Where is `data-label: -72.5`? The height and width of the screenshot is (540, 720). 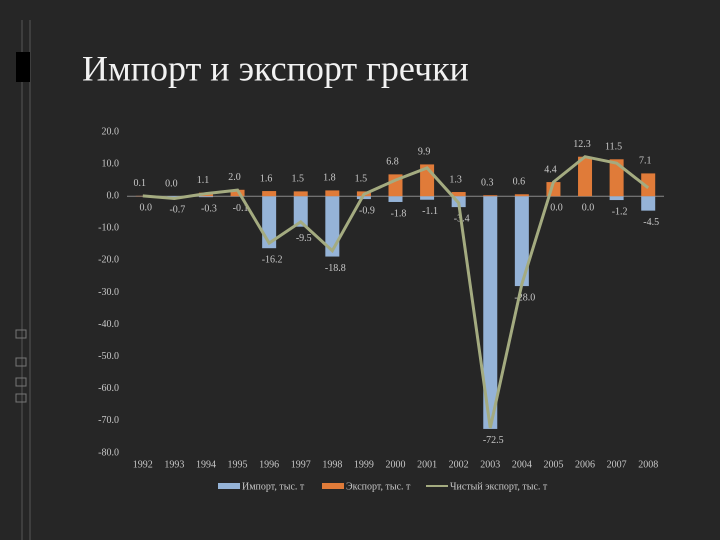 data-label: -72.5 is located at coordinates (493, 440).